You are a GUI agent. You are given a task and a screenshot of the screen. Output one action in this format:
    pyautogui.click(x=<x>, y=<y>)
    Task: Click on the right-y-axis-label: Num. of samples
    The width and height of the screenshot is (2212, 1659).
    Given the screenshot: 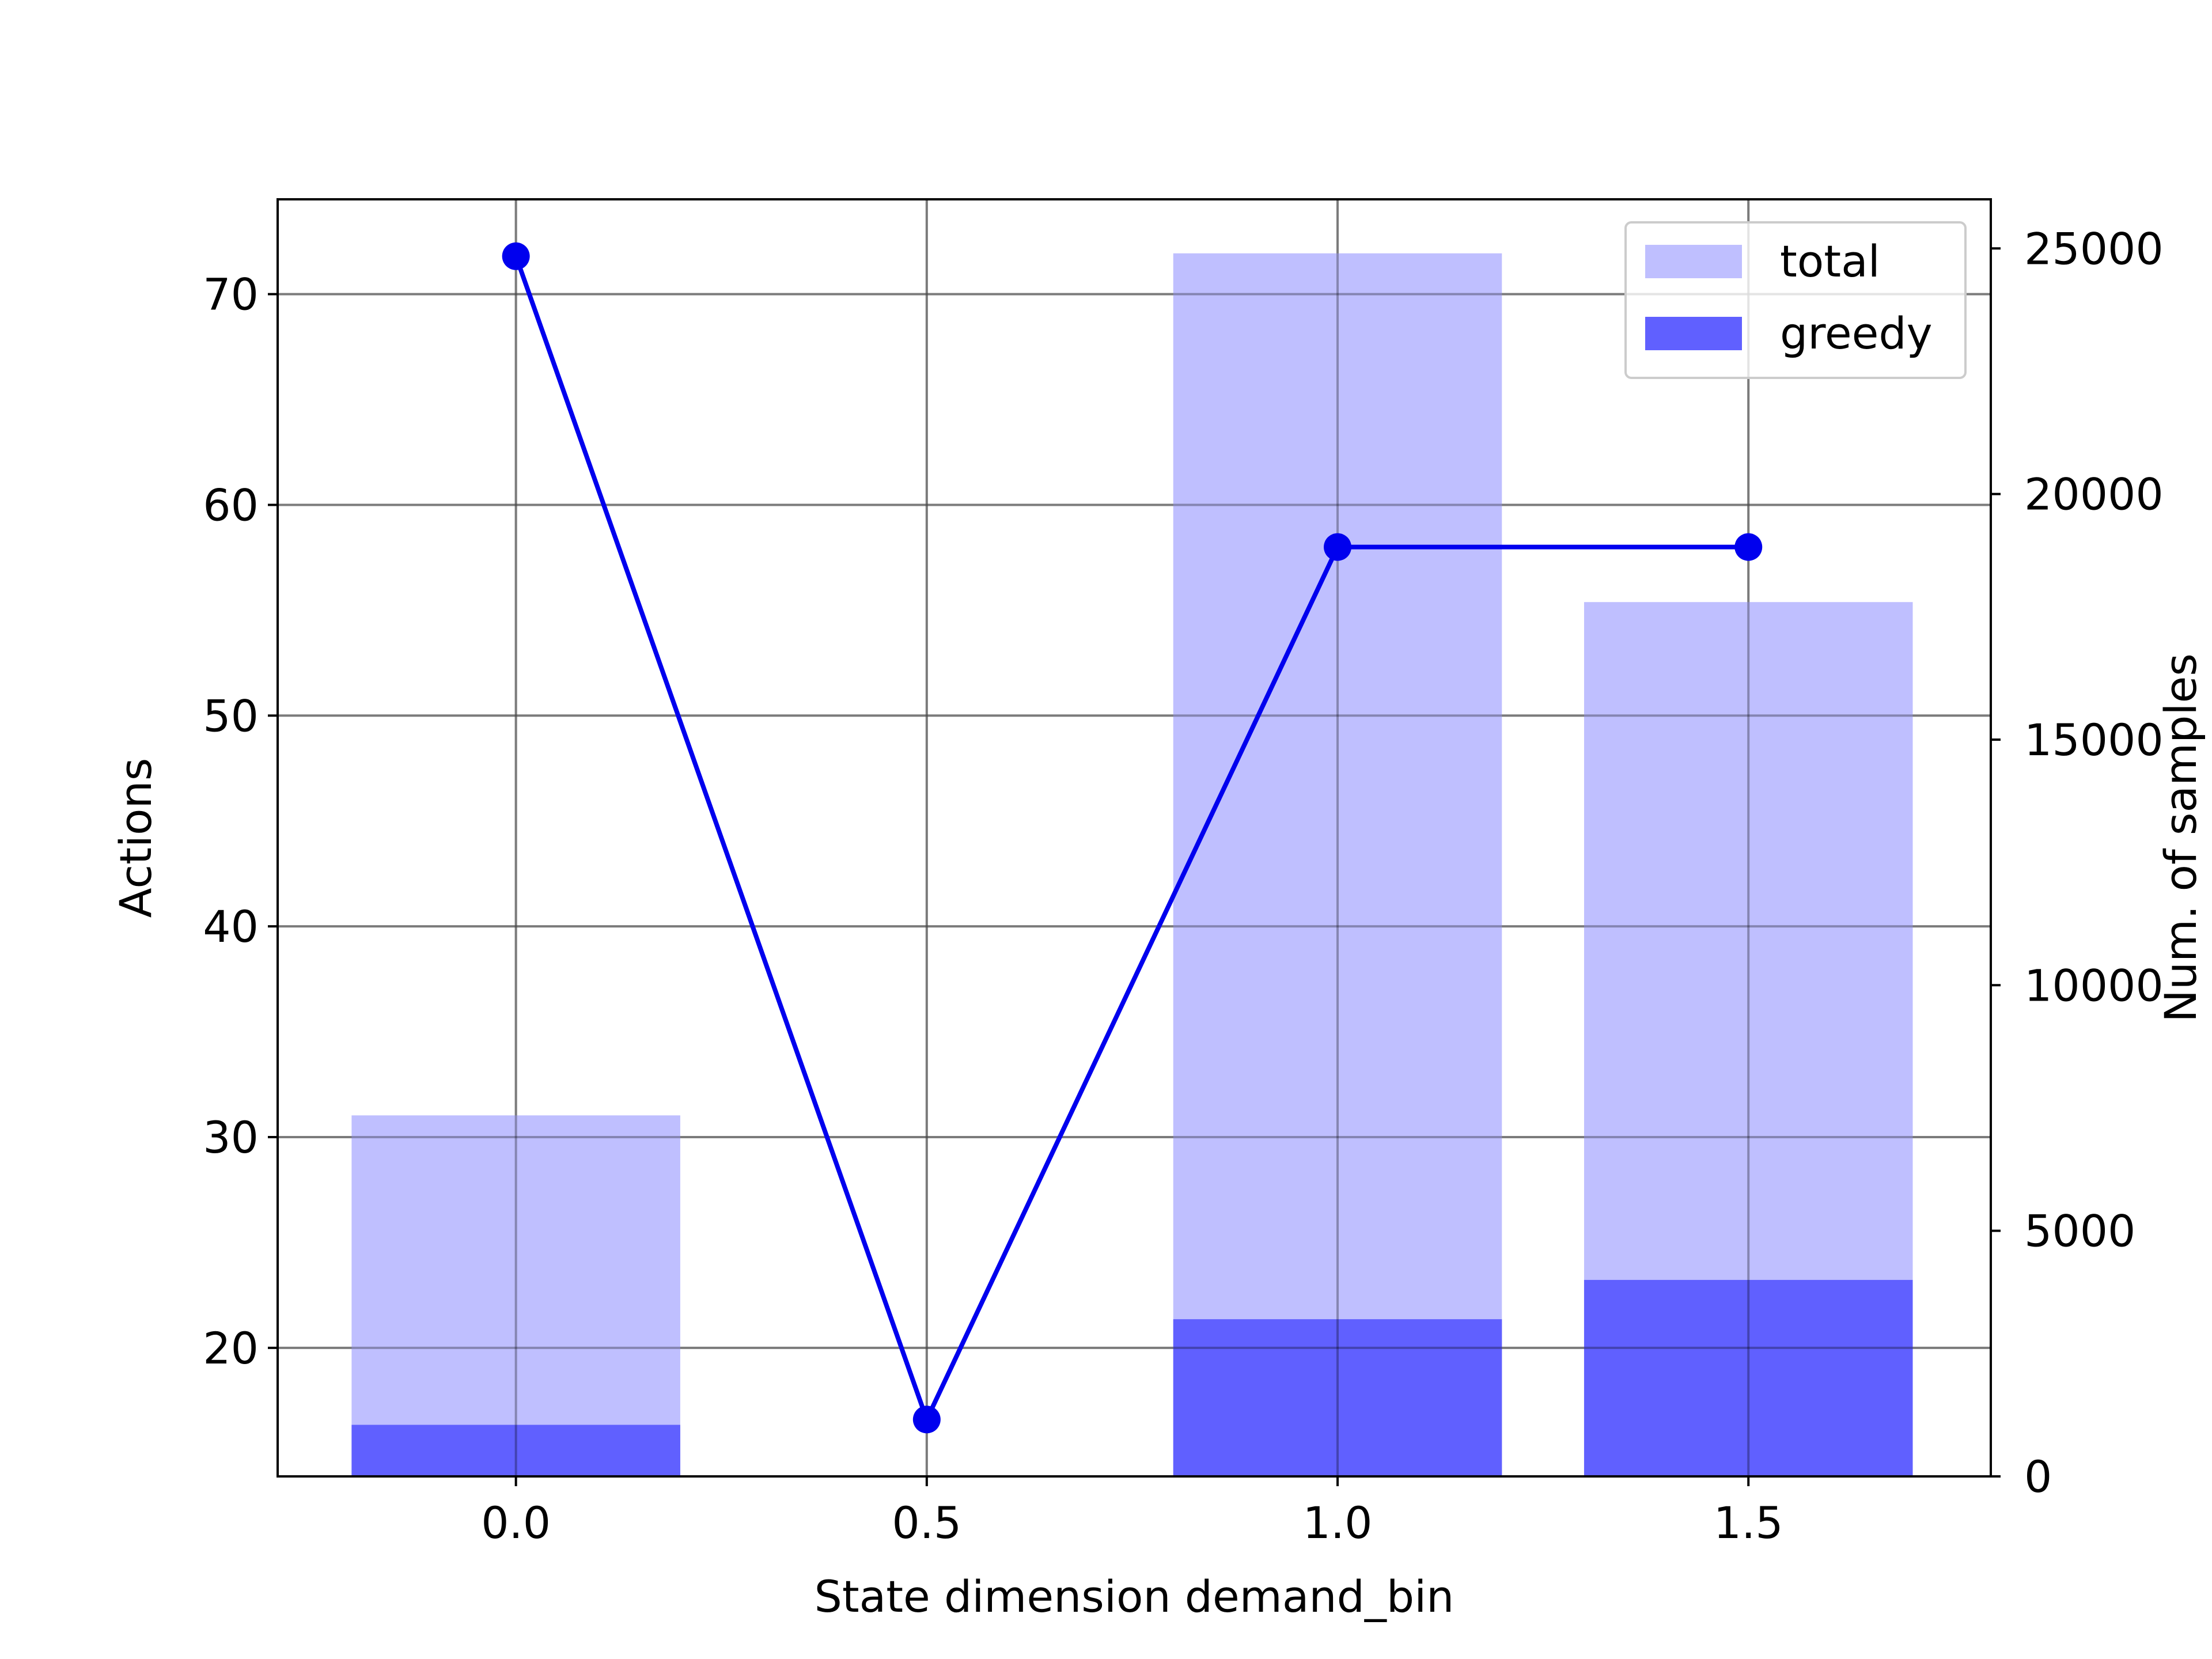 What is the action you would take?
    pyautogui.click(x=2180, y=837)
    